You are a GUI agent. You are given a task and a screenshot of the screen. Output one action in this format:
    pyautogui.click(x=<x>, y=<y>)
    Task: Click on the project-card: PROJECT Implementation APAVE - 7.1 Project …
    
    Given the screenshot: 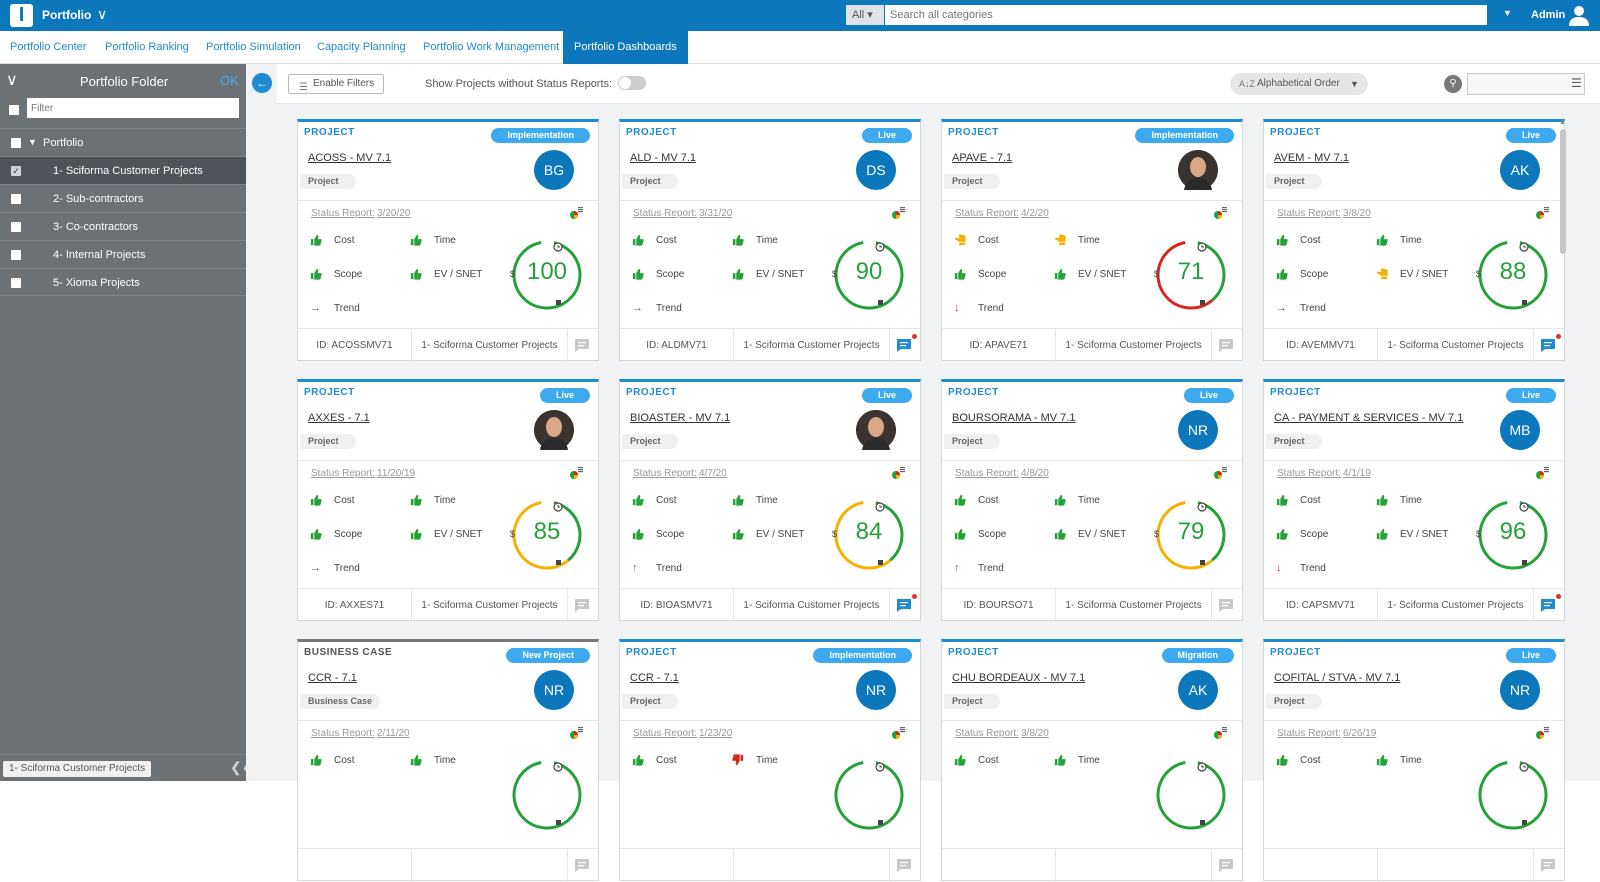 What is the action you would take?
    pyautogui.click(x=1092, y=240)
    